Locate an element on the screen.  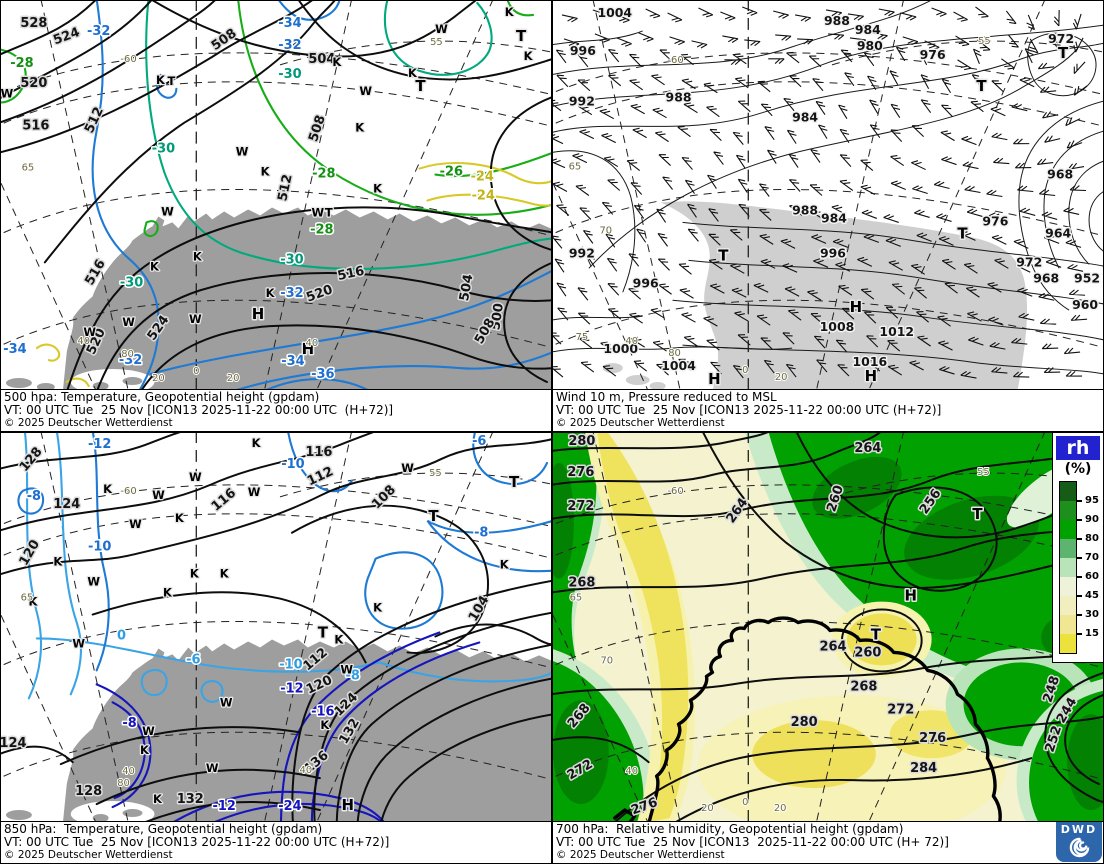
legend-tick-label: 95 is located at coordinates (1092, 500).